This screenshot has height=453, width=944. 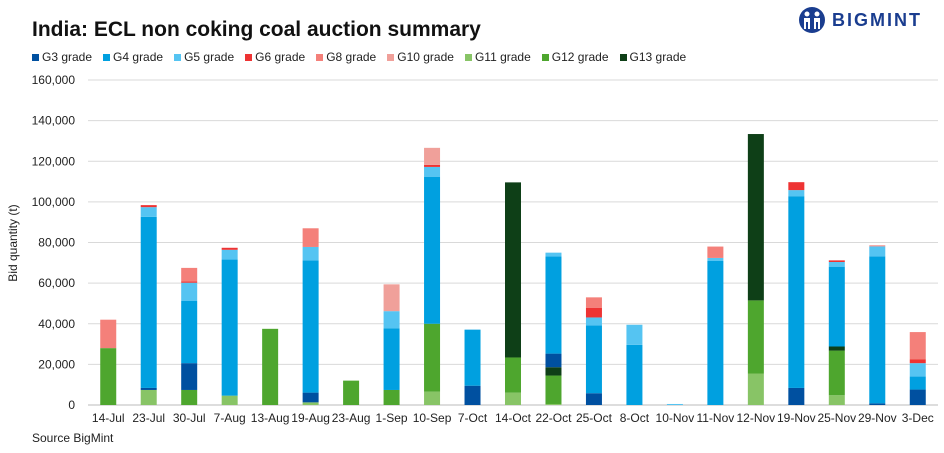 I want to click on x-tick-label: 7-Aug, so click(x=230, y=418).